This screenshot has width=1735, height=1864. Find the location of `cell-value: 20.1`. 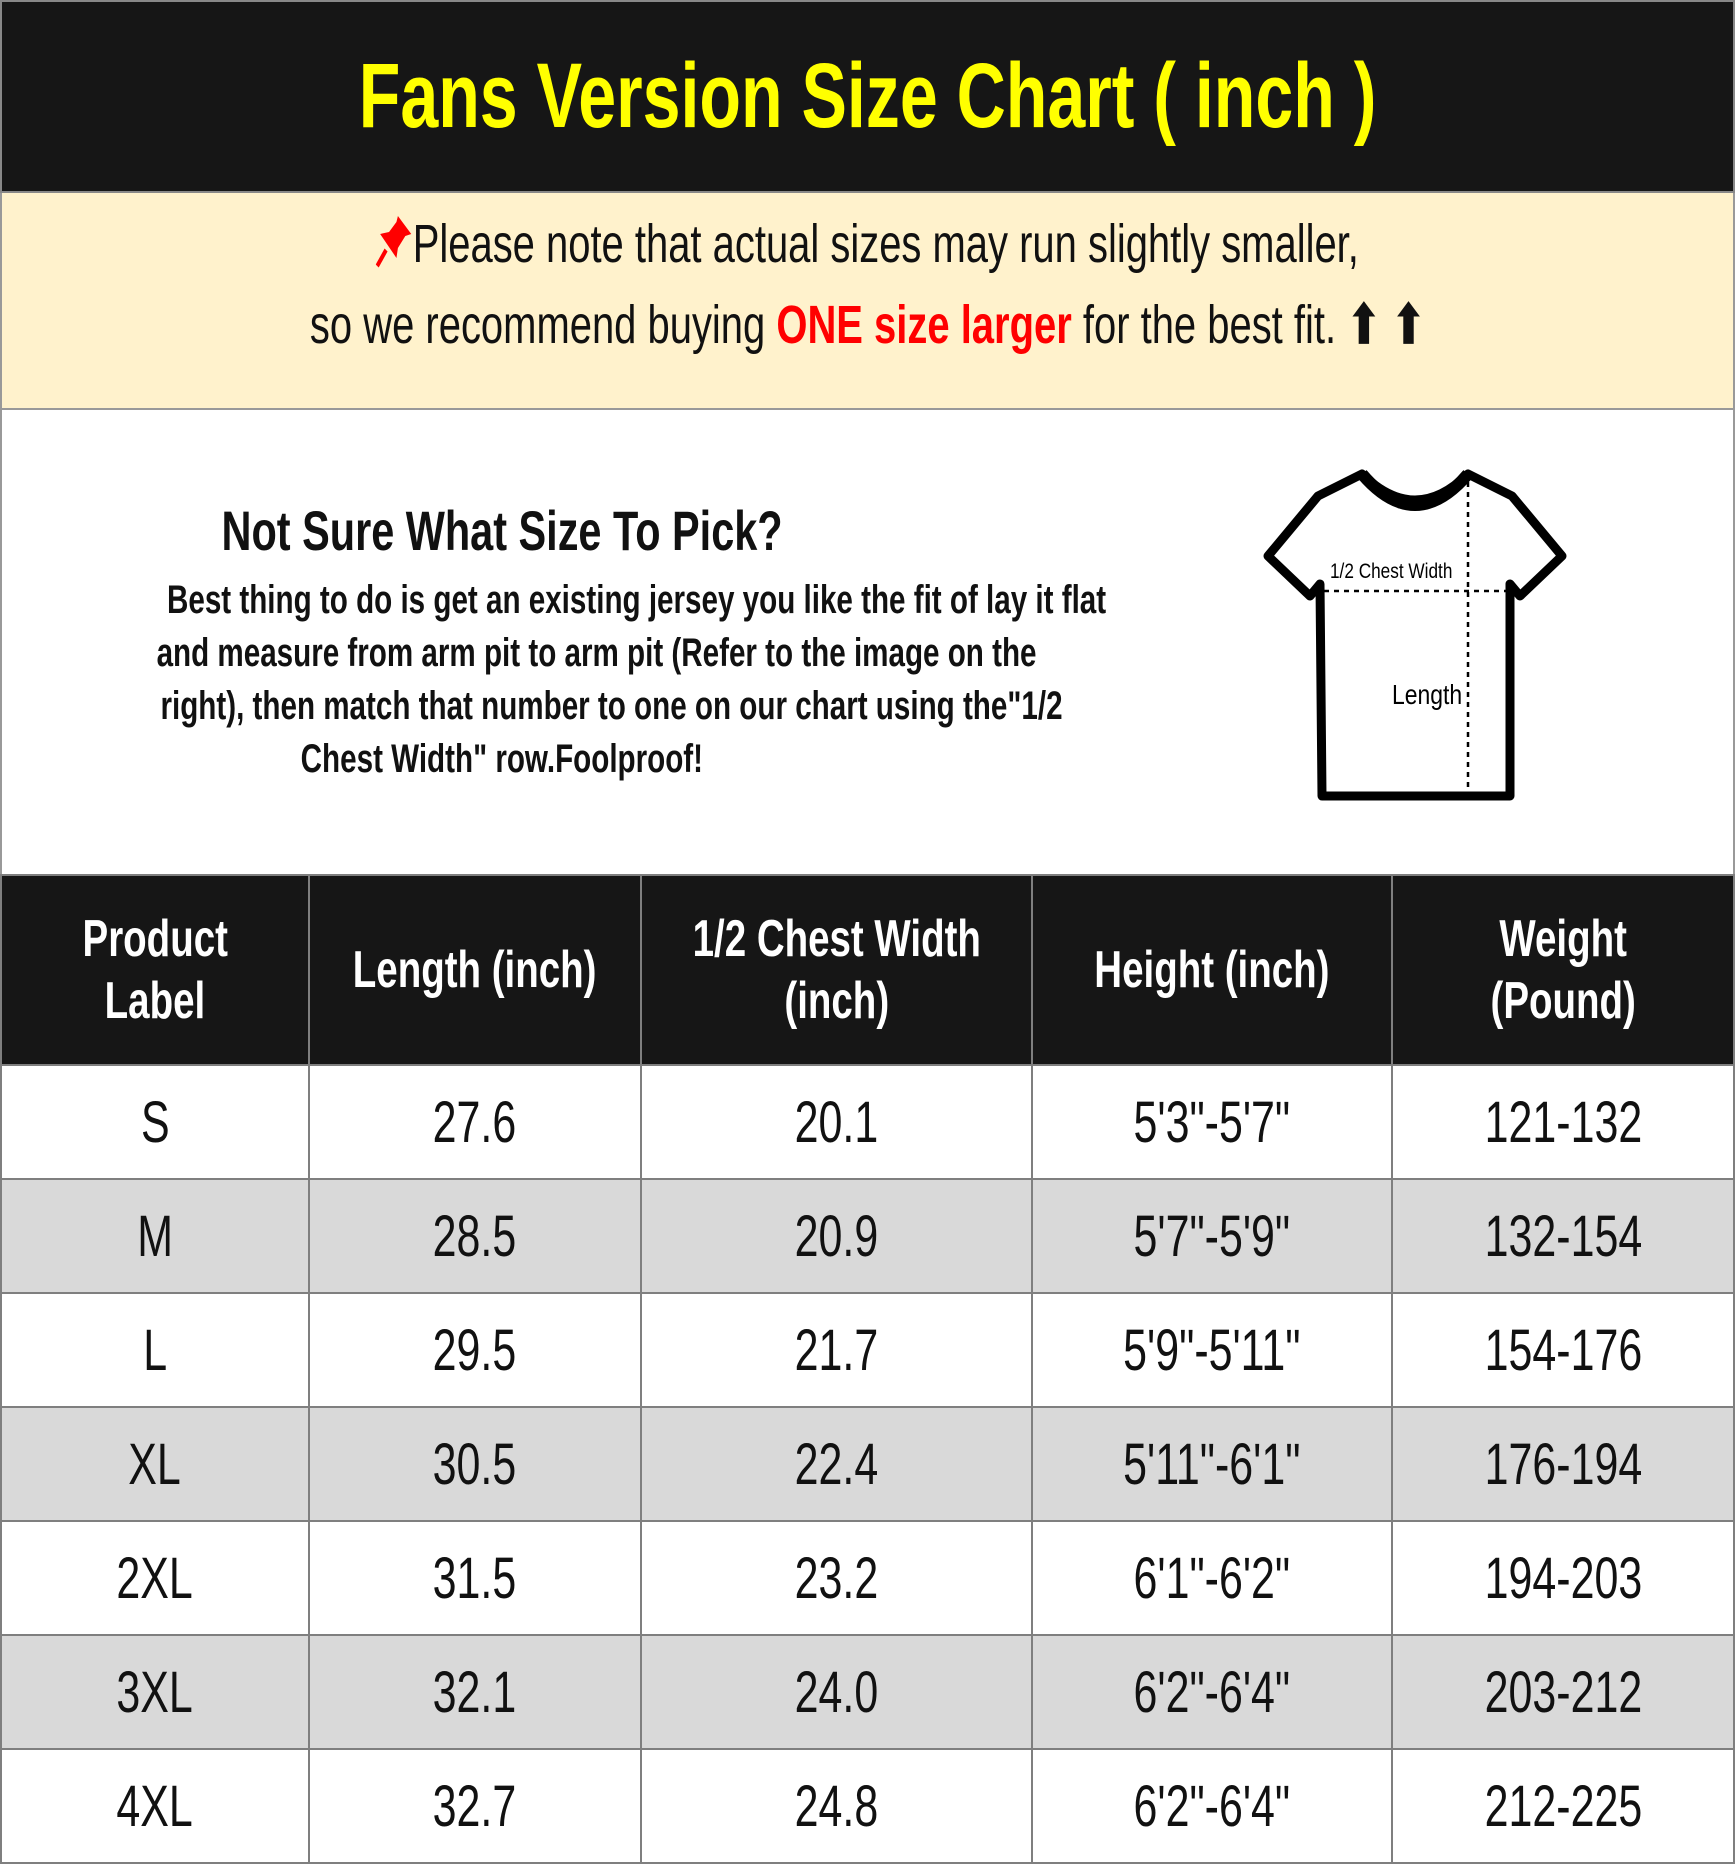

cell-value: 20.1 is located at coordinates (836, 1122).